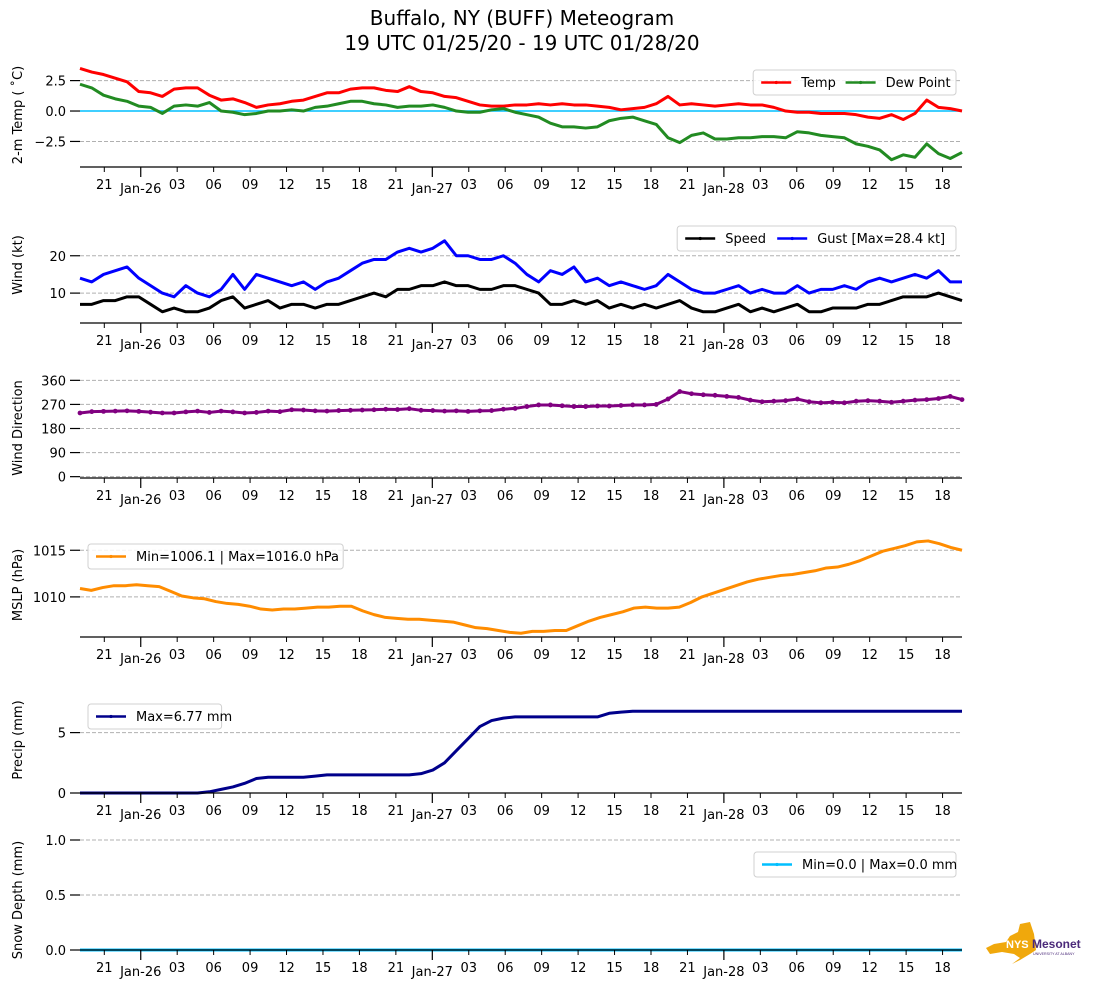  Describe the element at coordinates (854, 82) in the screenshot. I see `legend-temp: Temp Dew Point` at that location.